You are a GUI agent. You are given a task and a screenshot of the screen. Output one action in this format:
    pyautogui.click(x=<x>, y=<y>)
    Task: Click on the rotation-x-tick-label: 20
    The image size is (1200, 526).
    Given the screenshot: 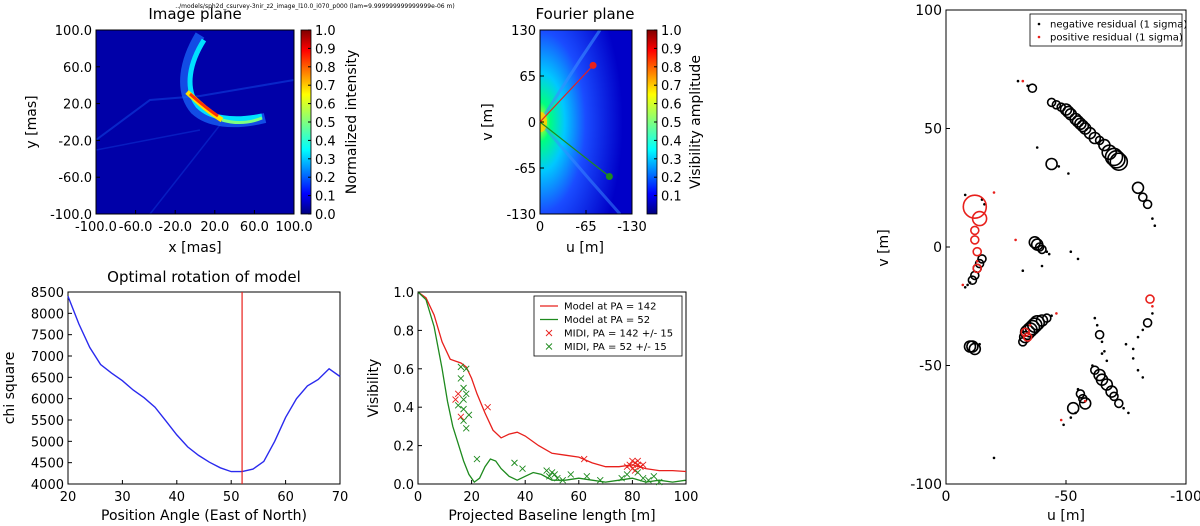 What is the action you would take?
    pyautogui.click(x=68, y=497)
    